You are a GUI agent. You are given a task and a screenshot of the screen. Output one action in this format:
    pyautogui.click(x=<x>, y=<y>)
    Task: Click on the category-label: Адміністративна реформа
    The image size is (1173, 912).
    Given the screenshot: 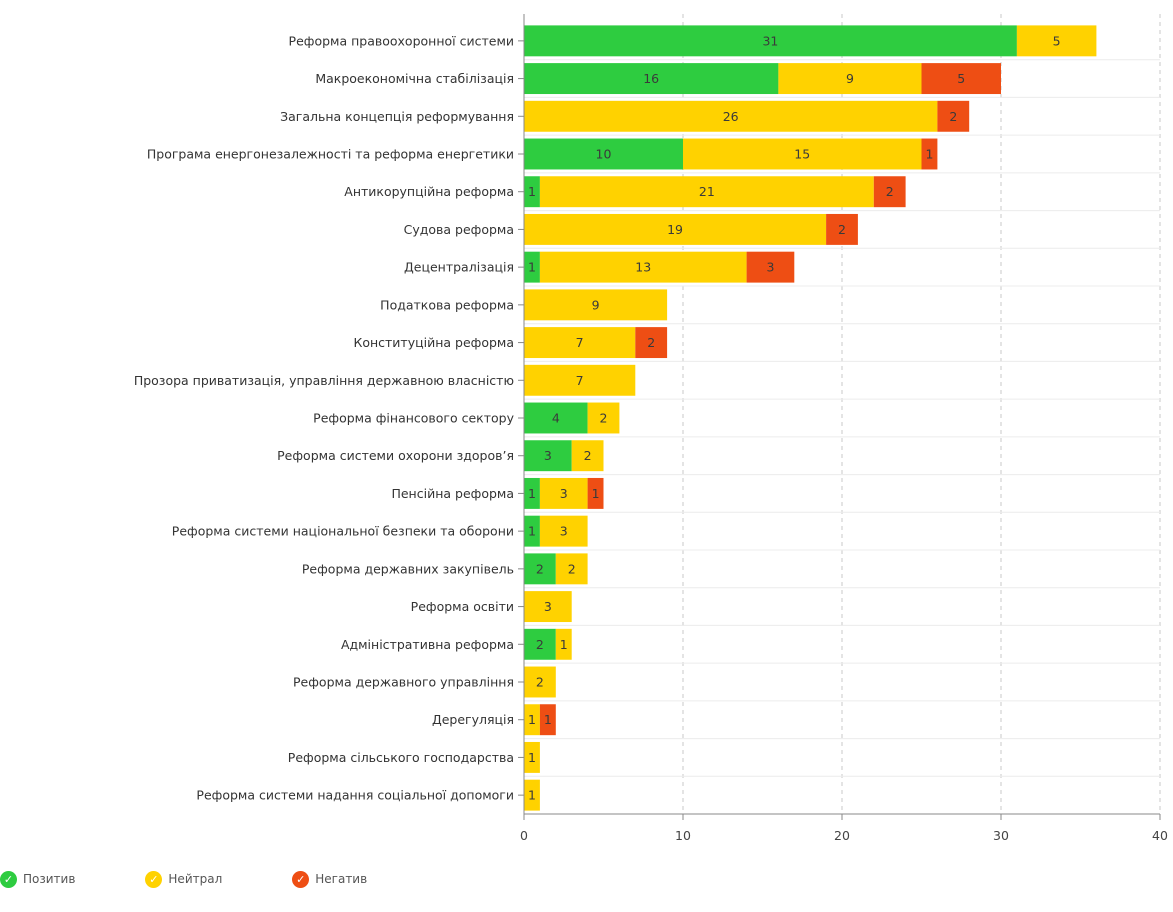 What is the action you would take?
    pyautogui.click(x=427, y=644)
    